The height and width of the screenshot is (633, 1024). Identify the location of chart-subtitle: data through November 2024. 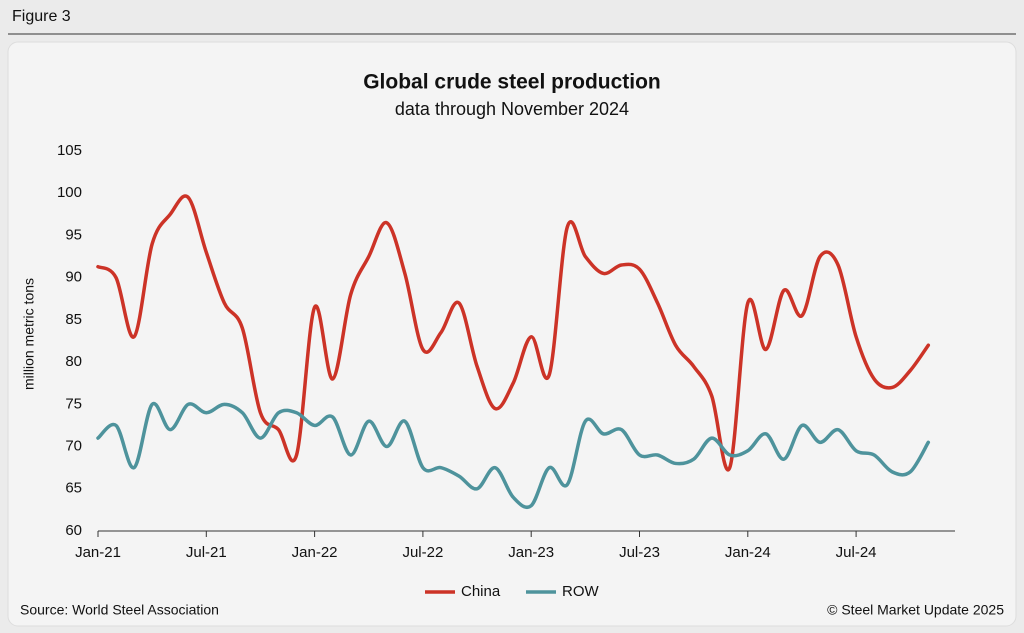
(512, 109).